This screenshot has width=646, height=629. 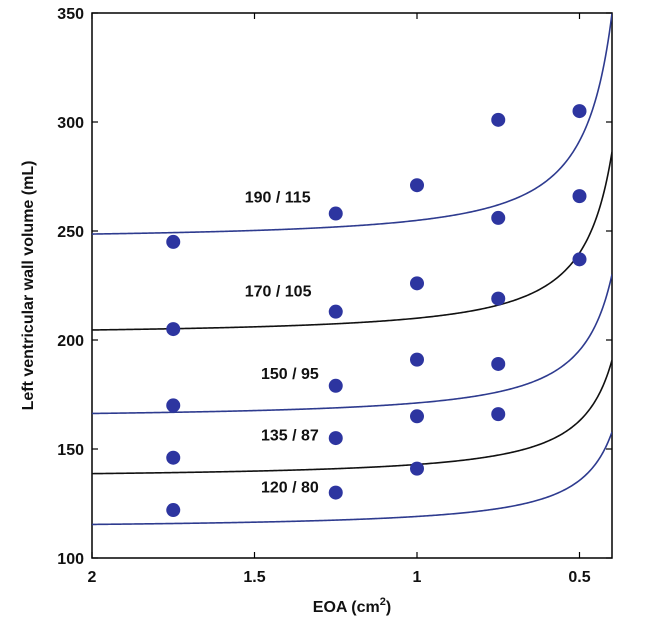 I want to click on curve-label-3: 135 / 87, so click(x=290, y=435).